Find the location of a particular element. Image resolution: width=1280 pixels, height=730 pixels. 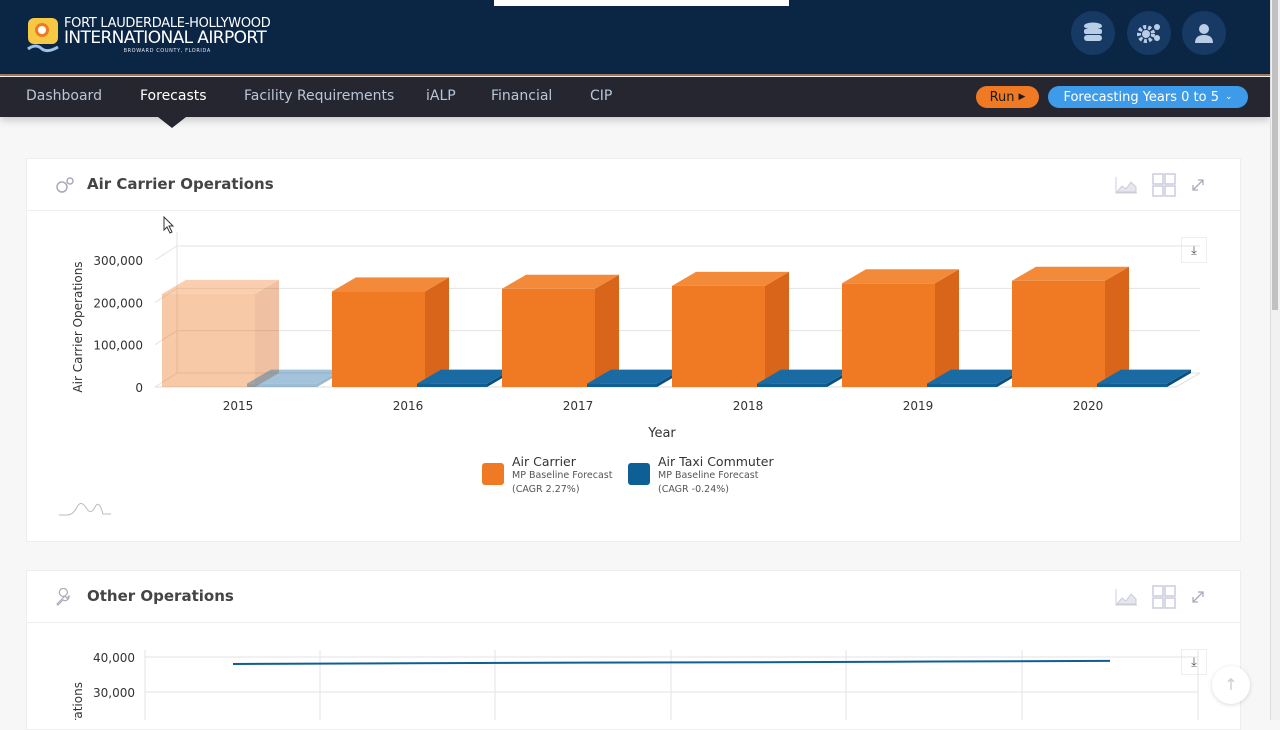

nav-dashboard: Dashboard is located at coordinates (64, 96).